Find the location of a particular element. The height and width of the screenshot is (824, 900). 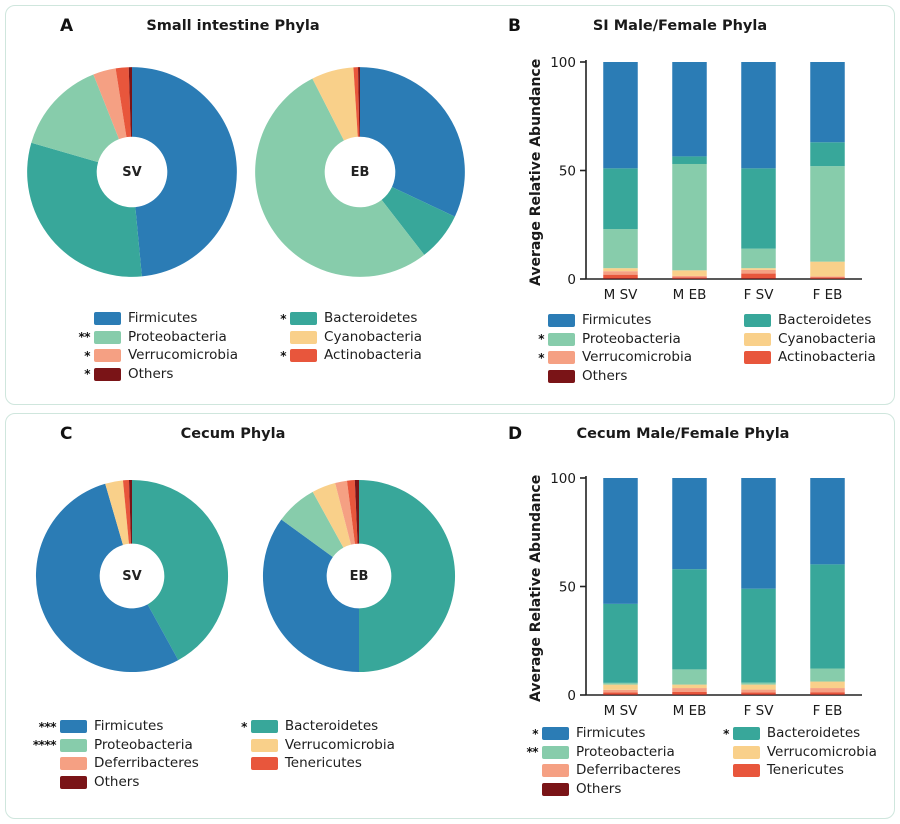

legend-item: Others is located at coordinates (114, 782).